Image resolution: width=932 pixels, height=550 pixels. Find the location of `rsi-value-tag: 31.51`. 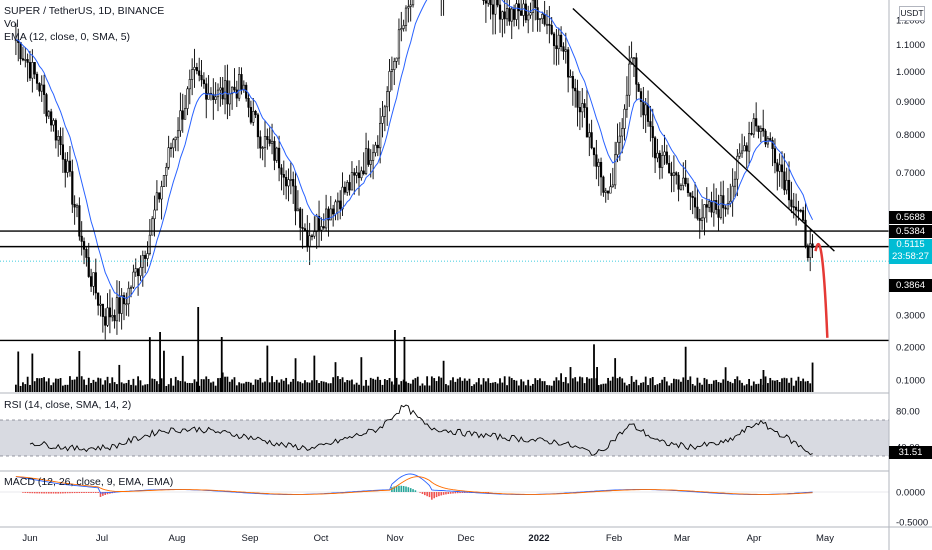

rsi-value-tag: 31.51 is located at coordinates (910, 452).